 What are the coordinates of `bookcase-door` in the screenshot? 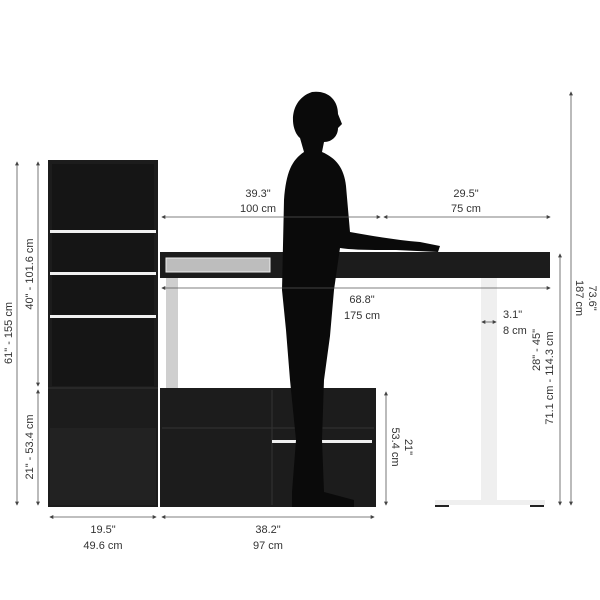 It's located at (103, 466).